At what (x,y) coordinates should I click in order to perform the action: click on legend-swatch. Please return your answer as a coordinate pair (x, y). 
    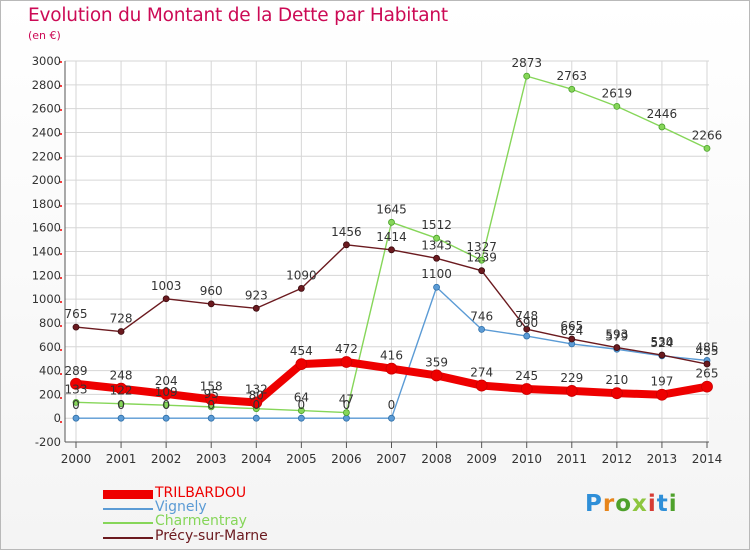
    Looking at the image, I should click on (128, 538).